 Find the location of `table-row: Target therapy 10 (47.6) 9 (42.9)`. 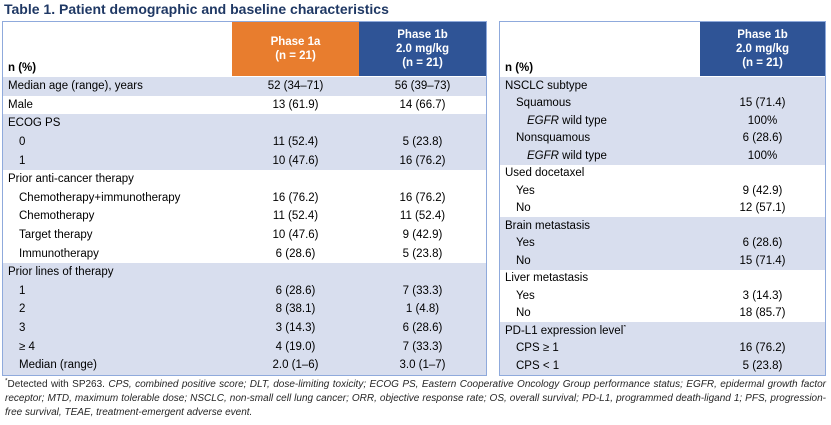

table-row: Target therapy 10 (47.6) 9 (42.9) is located at coordinates (244, 235).